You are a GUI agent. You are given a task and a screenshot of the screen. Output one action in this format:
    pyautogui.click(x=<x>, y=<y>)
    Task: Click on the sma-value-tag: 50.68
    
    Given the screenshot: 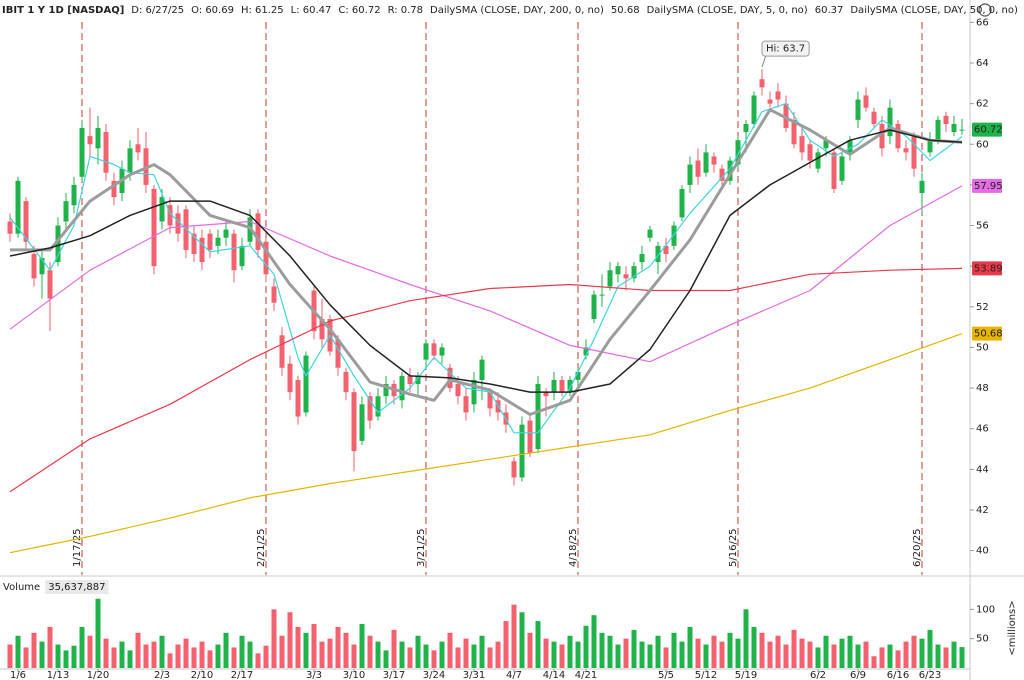 What is the action you would take?
    pyautogui.click(x=988, y=334)
    